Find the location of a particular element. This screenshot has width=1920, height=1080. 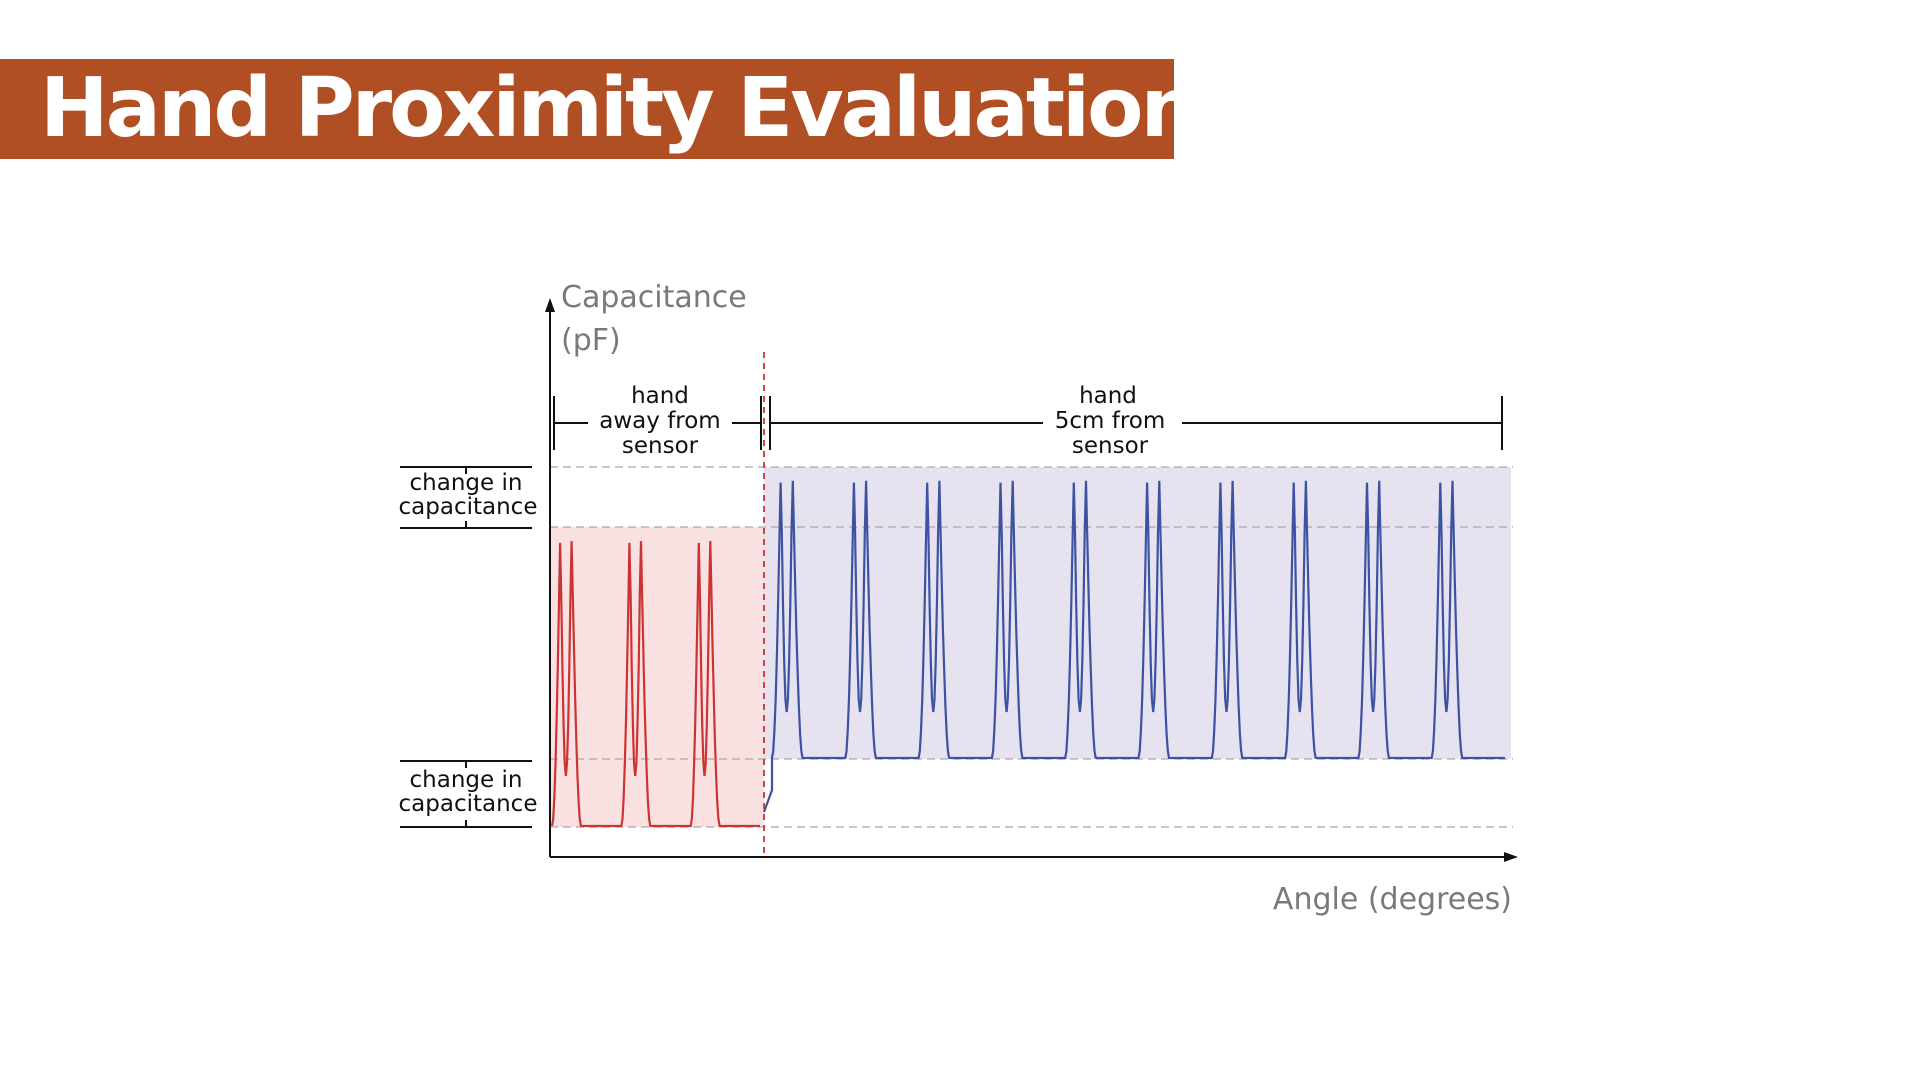

away-label-line3: sensor is located at coordinates (660, 446).